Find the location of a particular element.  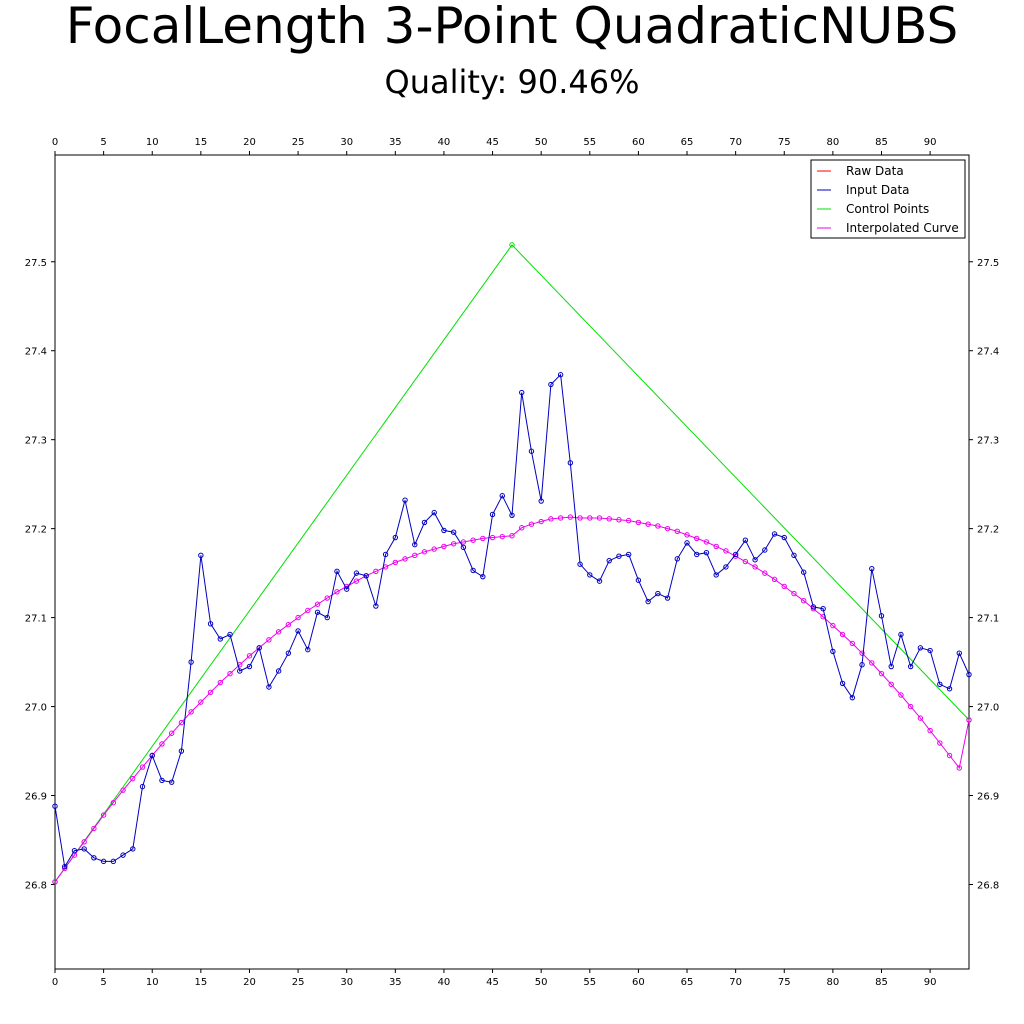

x-tick-label-bottom: 80 is located at coordinates (833, 982).